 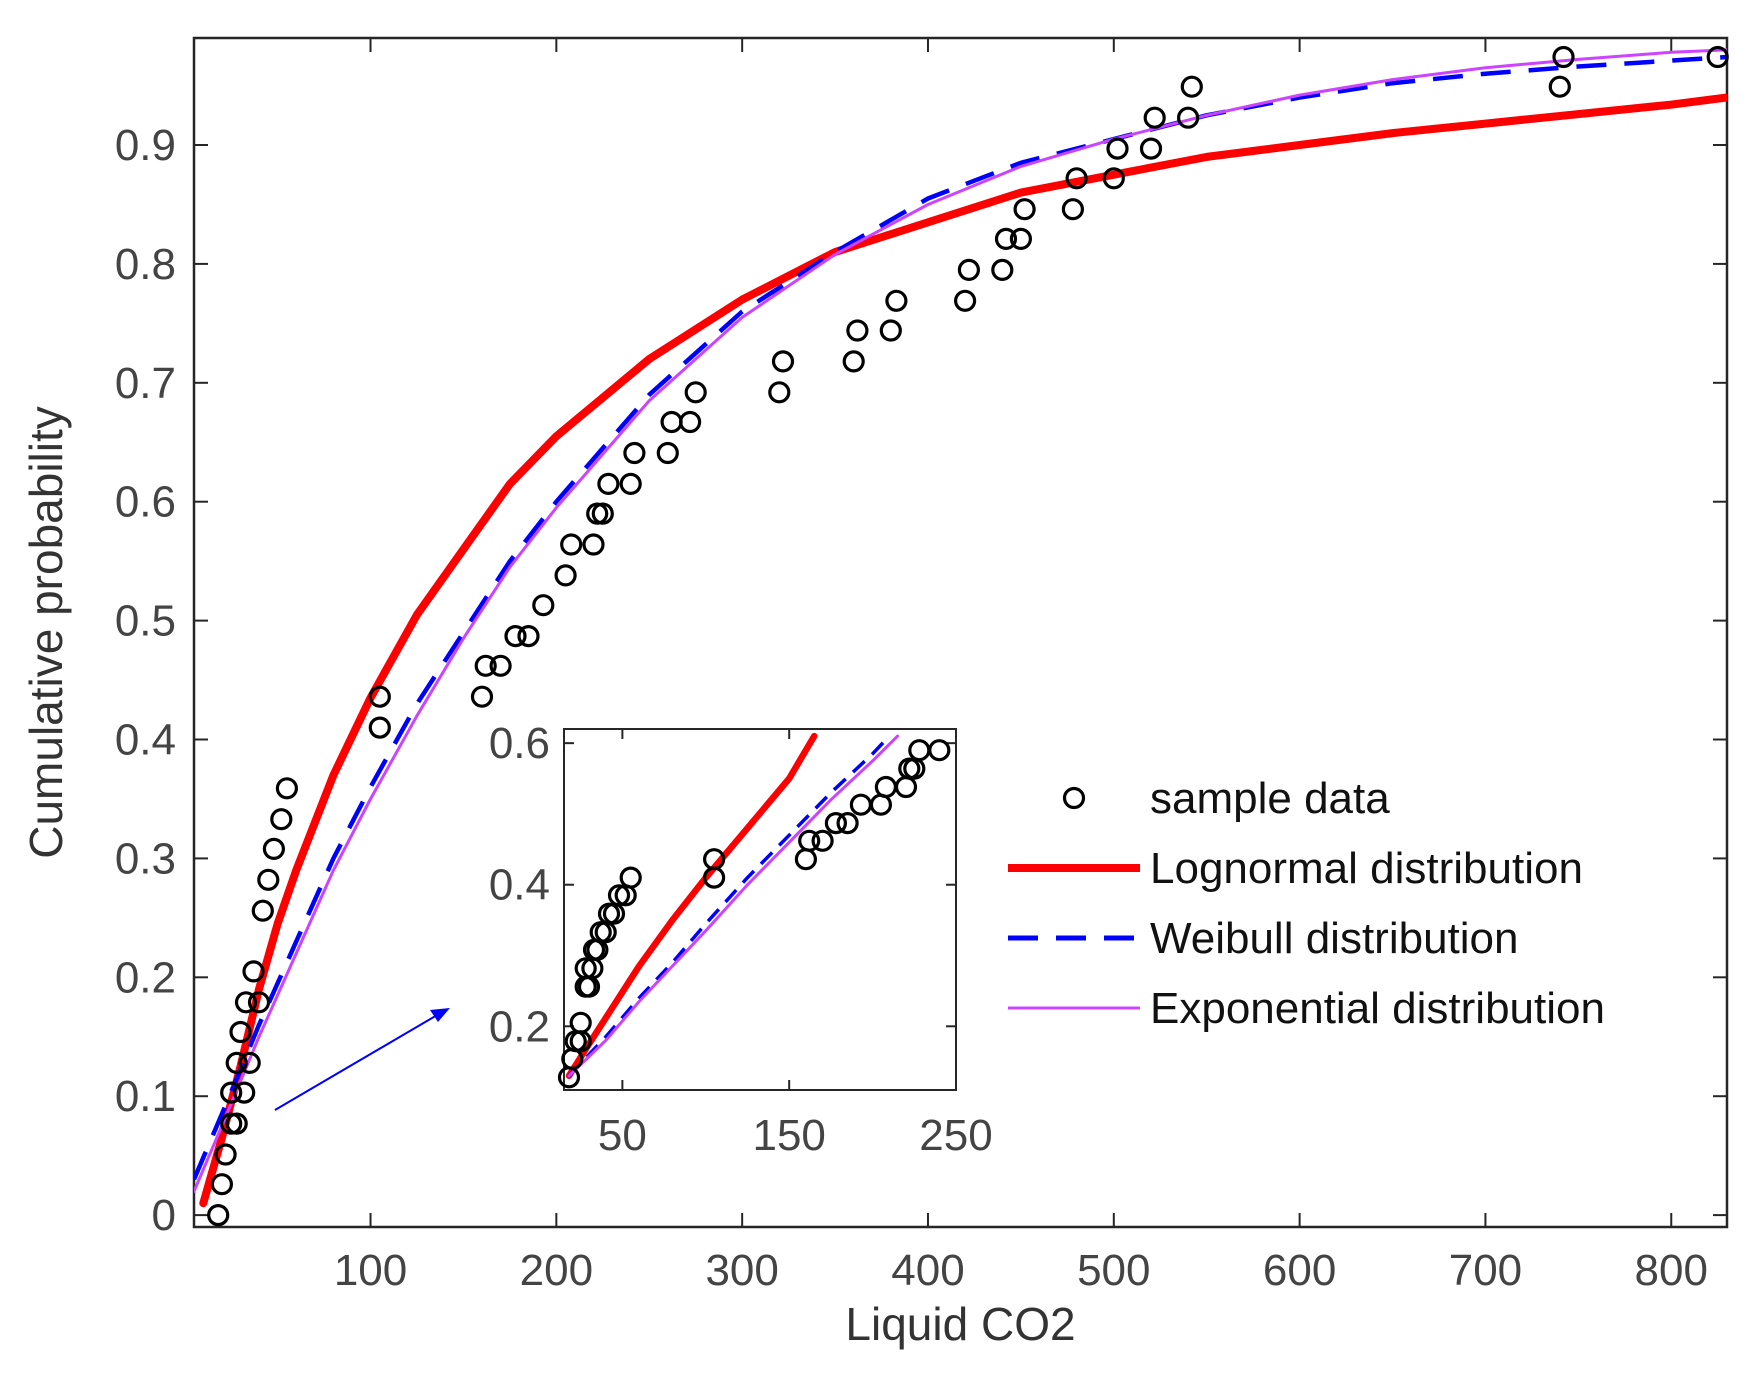 I want to click on legend-item-lognormal: Lognormal distribution, so click(x=1295, y=868).